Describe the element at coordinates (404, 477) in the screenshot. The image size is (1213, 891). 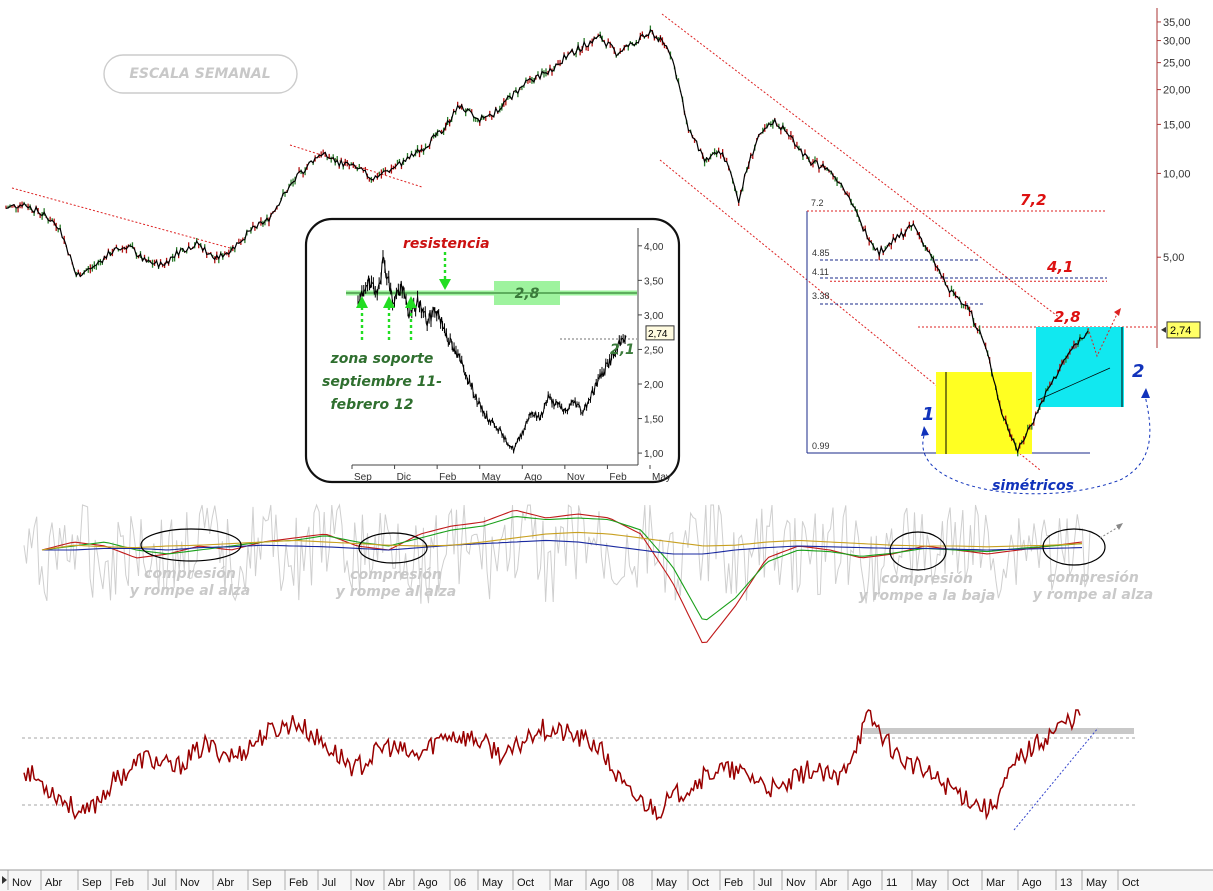
I see `inset-x-label-1: Dic` at that location.